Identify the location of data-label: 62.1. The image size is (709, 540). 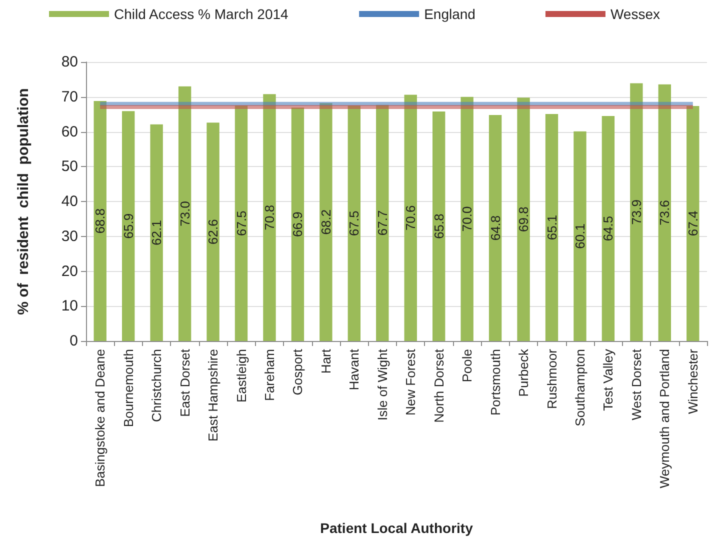
(156, 233).